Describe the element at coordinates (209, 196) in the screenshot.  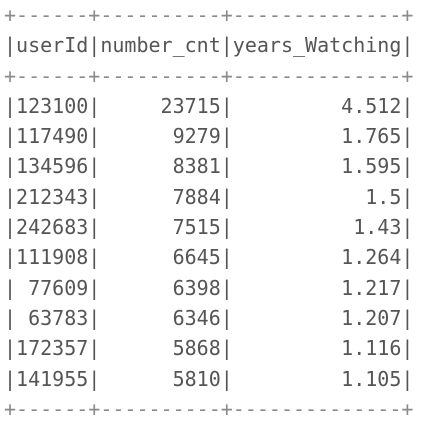
I see `table-row: |212343| 7884| 1.5|` at that location.